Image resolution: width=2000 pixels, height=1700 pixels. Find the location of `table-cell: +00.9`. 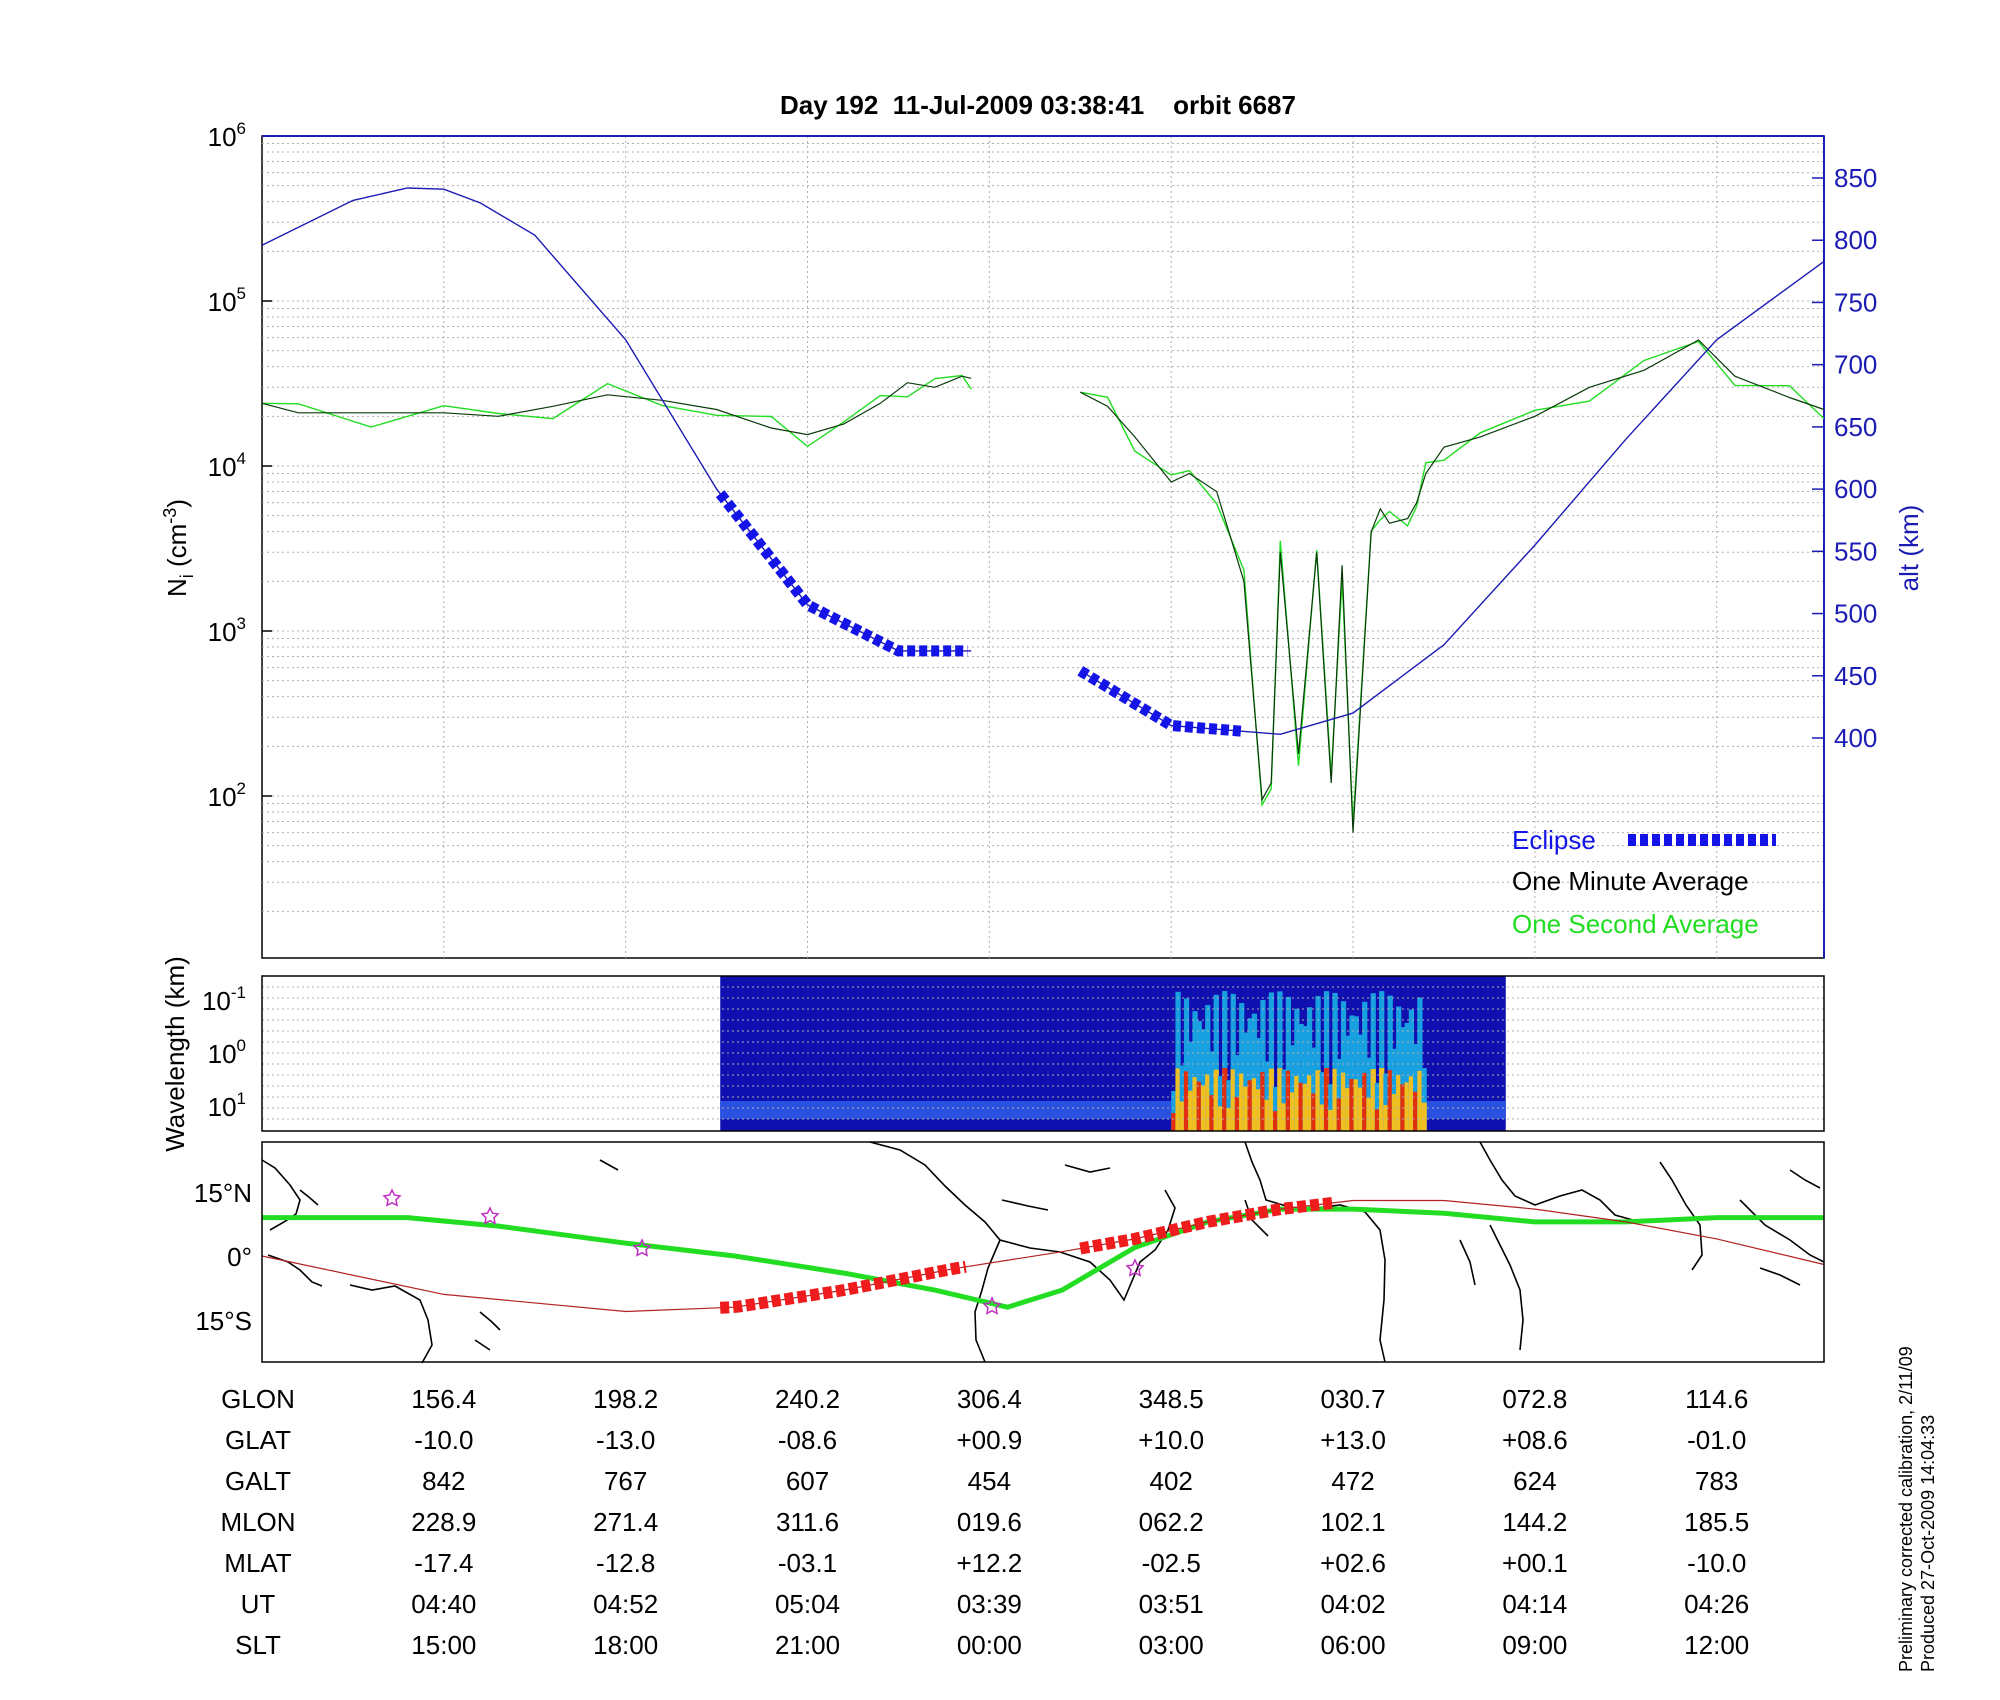

table-cell: +00.9 is located at coordinates (989, 1440).